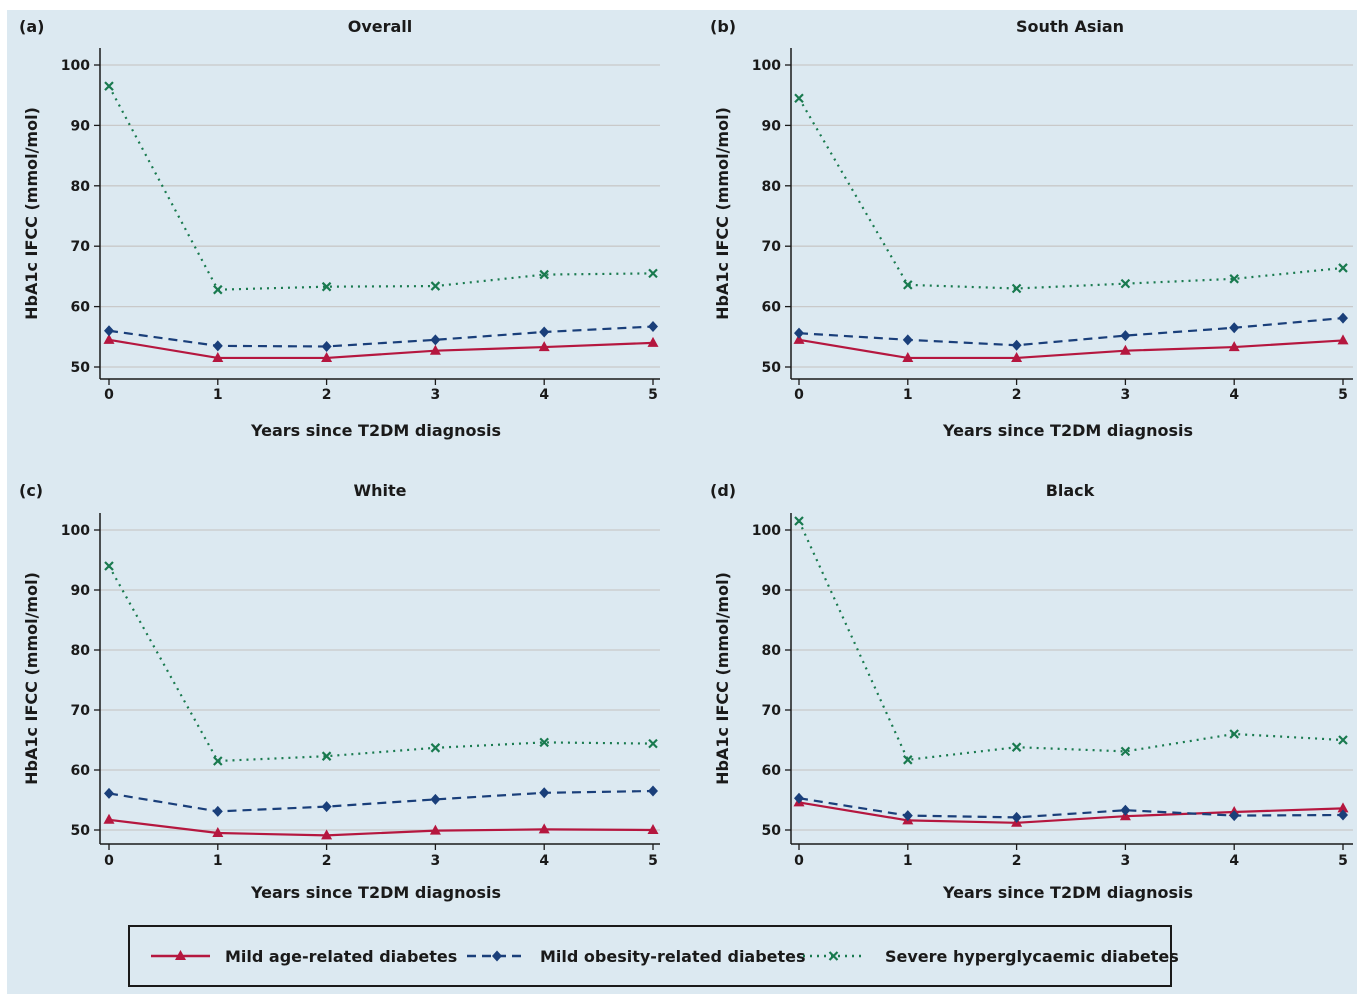 The width and height of the screenshot is (1357, 998). I want to click on y-tick-label: 60, so click(772, 771).